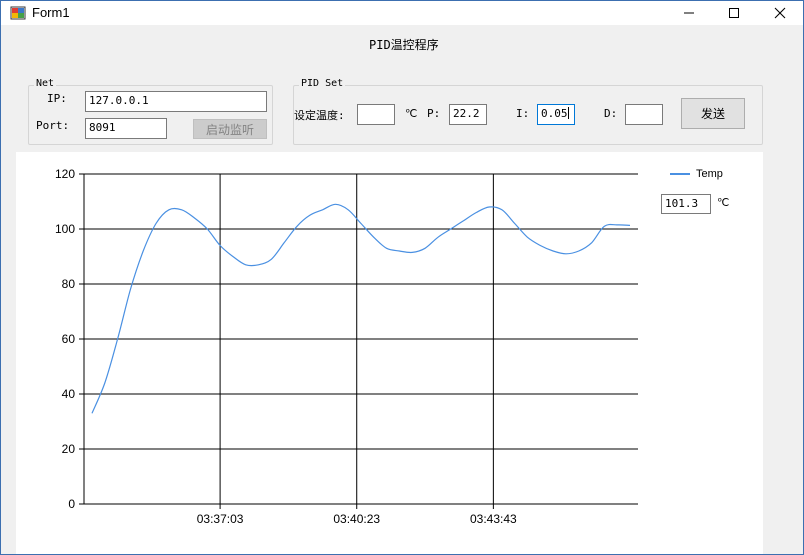  I want to click on window-title: Form1, so click(51, 12).